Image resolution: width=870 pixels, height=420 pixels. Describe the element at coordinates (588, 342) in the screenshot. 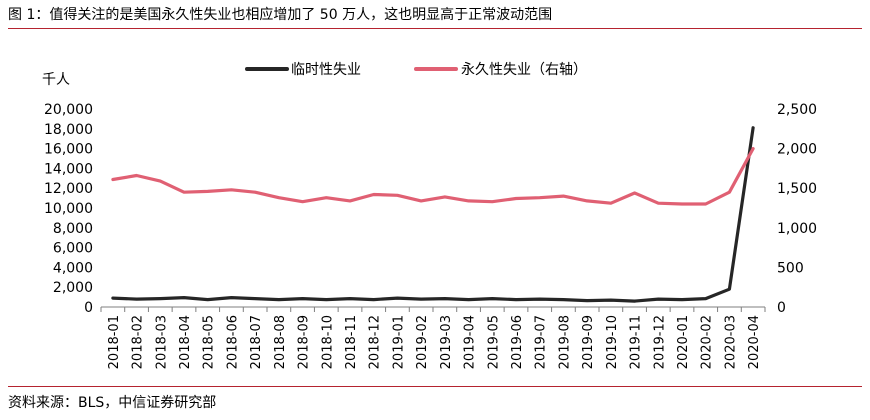

I see `x-tick-label: 2019-09` at that location.